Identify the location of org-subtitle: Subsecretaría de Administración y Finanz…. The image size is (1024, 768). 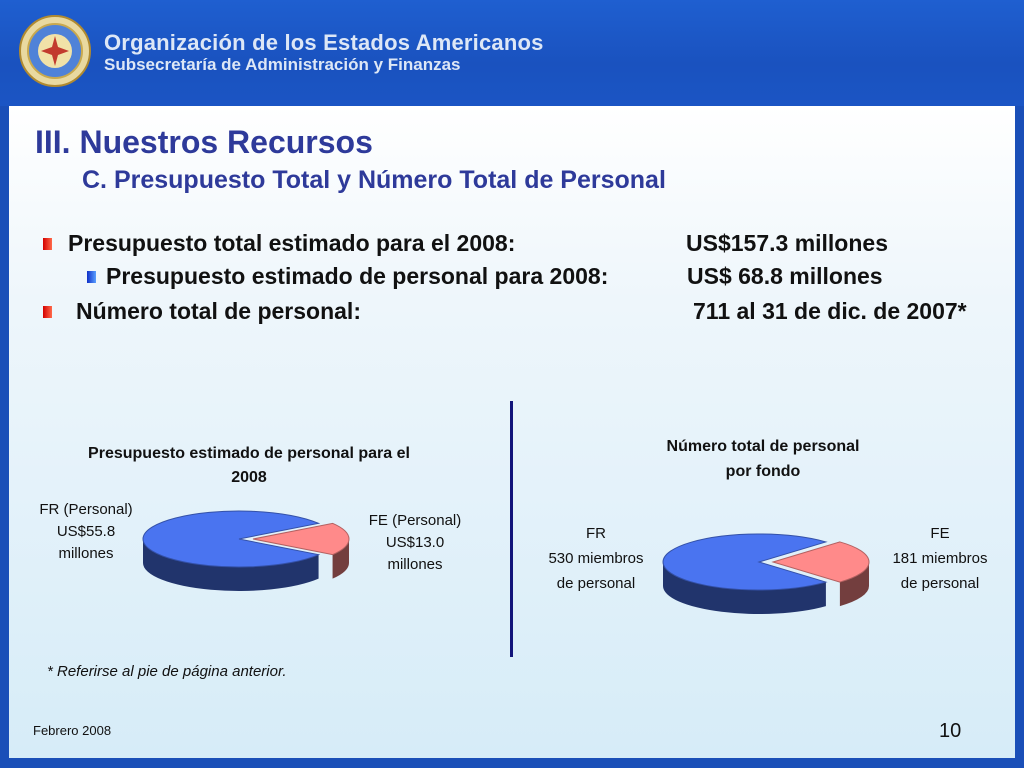
(282, 64).